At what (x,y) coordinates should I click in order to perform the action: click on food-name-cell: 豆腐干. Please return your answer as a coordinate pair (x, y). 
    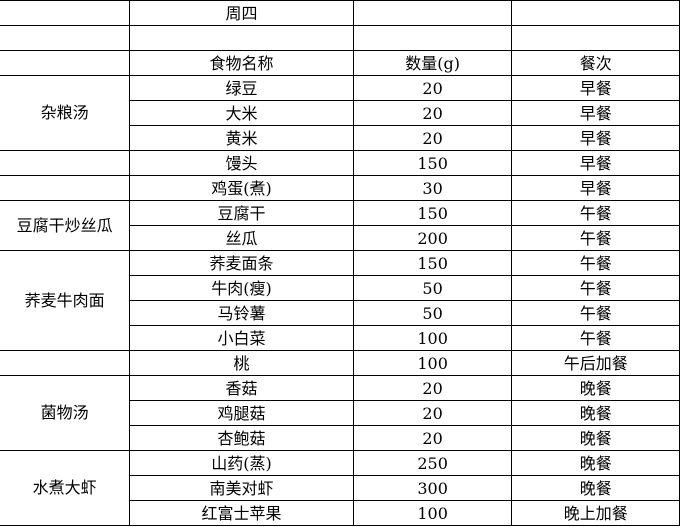
    Looking at the image, I should click on (241, 213).